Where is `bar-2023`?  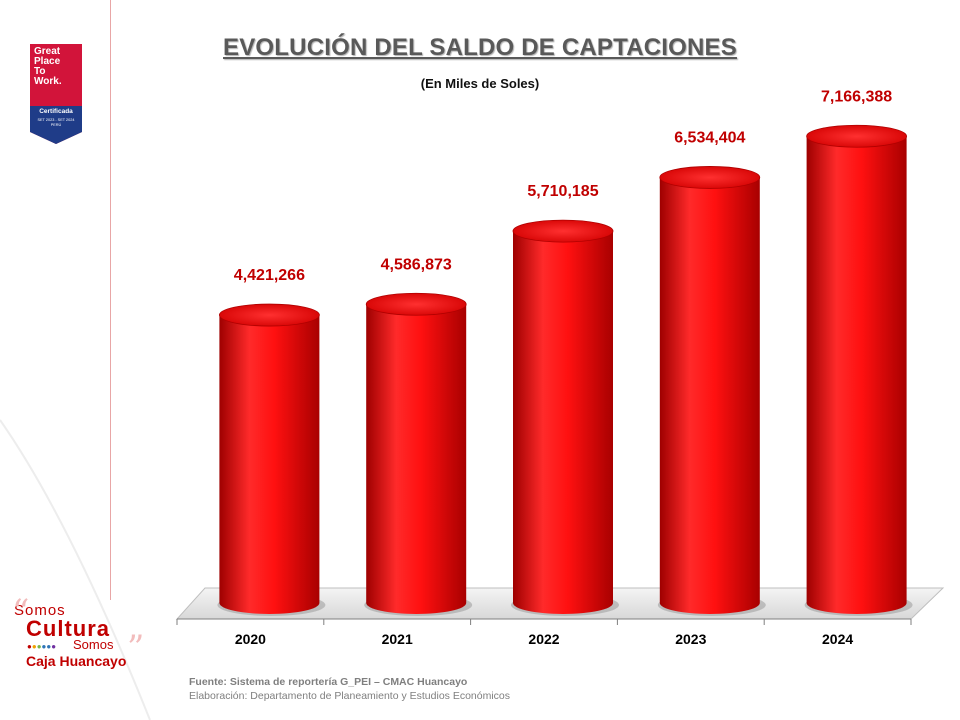 bar-2023 is located at coordinates (711, 391).